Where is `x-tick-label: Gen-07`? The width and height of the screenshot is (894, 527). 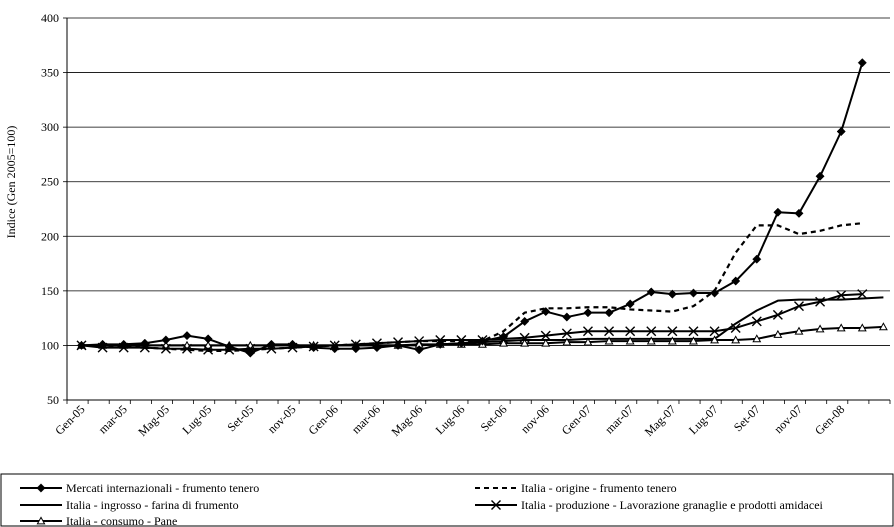 x-tick-label: Gen-07 is located at coordinates (576, 419).